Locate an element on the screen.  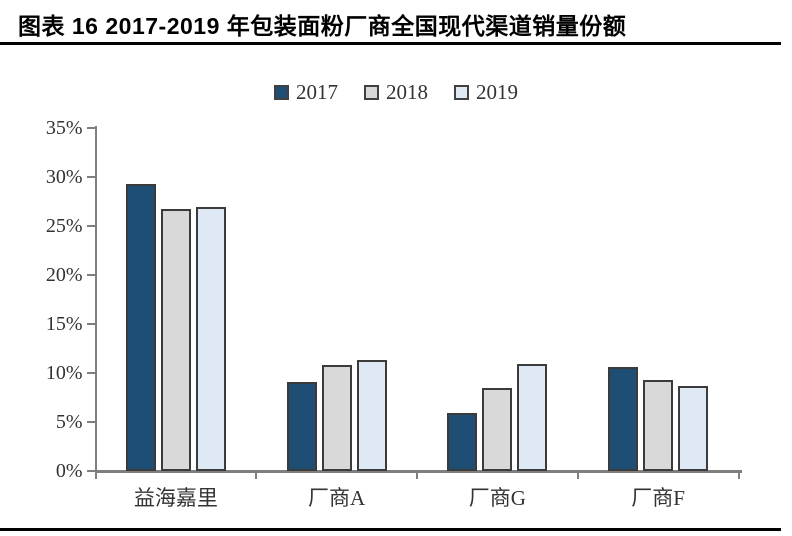
x-axis-line is located at coordinates (418, 471).